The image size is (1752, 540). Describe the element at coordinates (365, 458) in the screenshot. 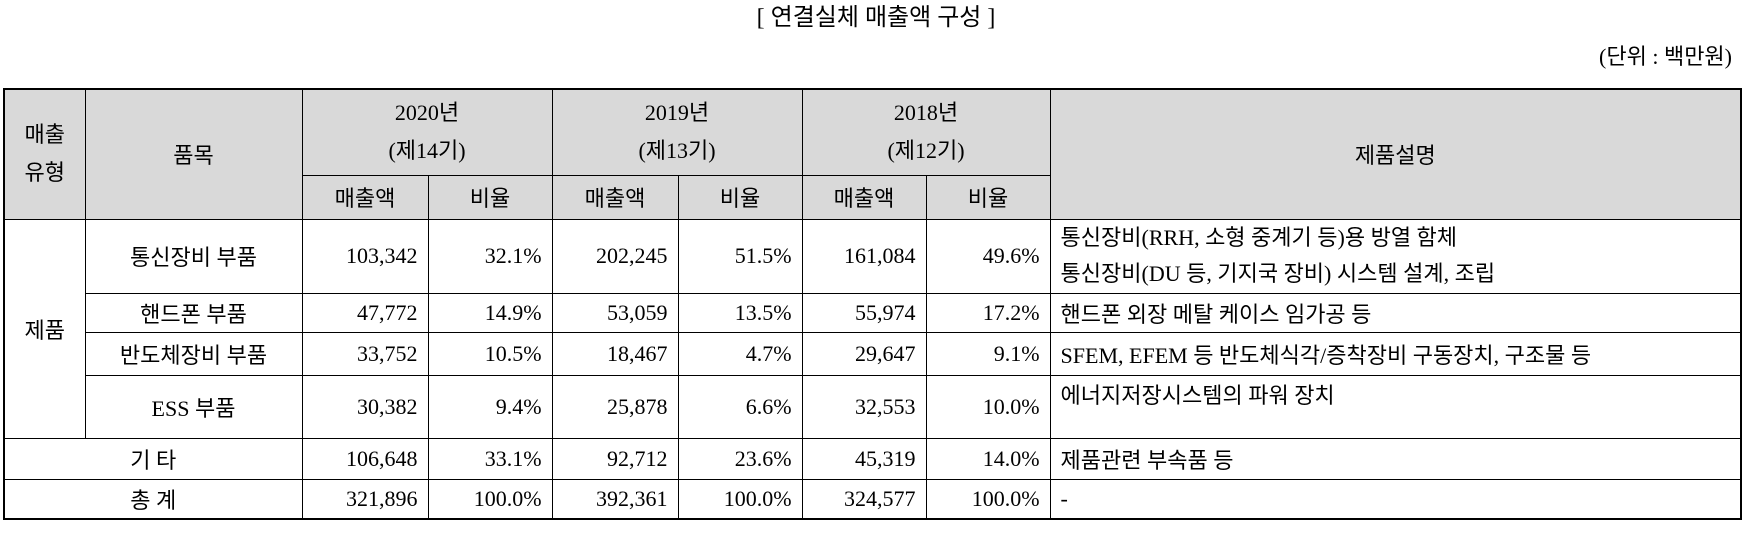

I see `sales-value: 106,648` at that location.